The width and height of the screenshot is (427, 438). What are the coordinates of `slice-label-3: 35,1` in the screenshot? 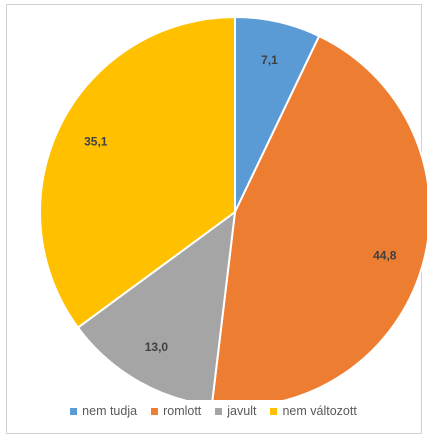 It's located at (96, 142).